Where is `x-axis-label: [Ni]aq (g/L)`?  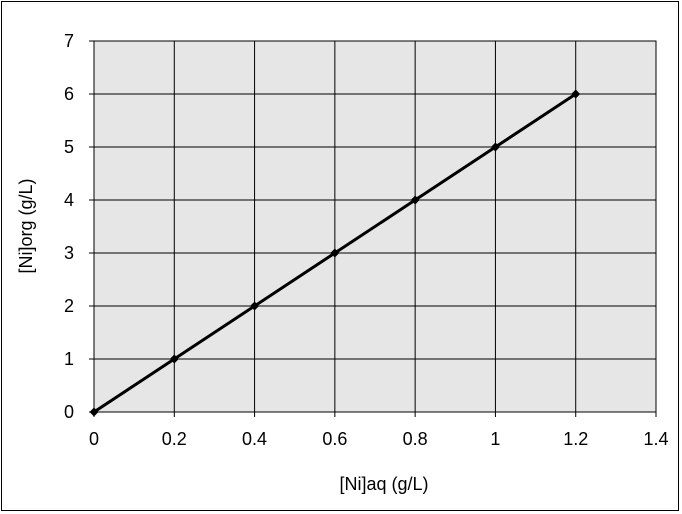 x-axis-label: [Ni]aq (g/L) is located at coordinates (383, 484).